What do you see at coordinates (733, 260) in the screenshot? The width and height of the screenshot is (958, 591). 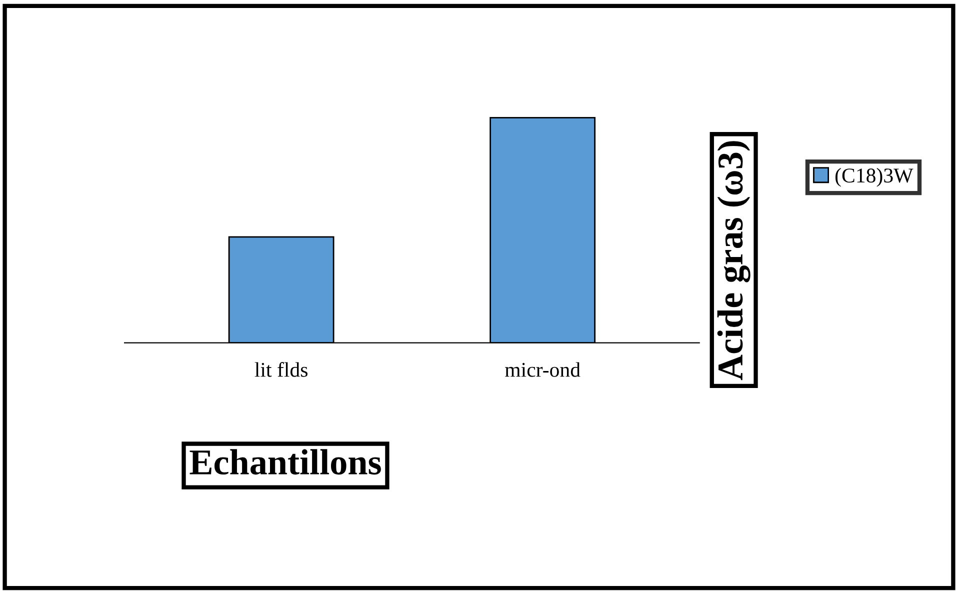 I see `y-axis-title: Acide gras (ω3)` at bounding box center [733, 260].